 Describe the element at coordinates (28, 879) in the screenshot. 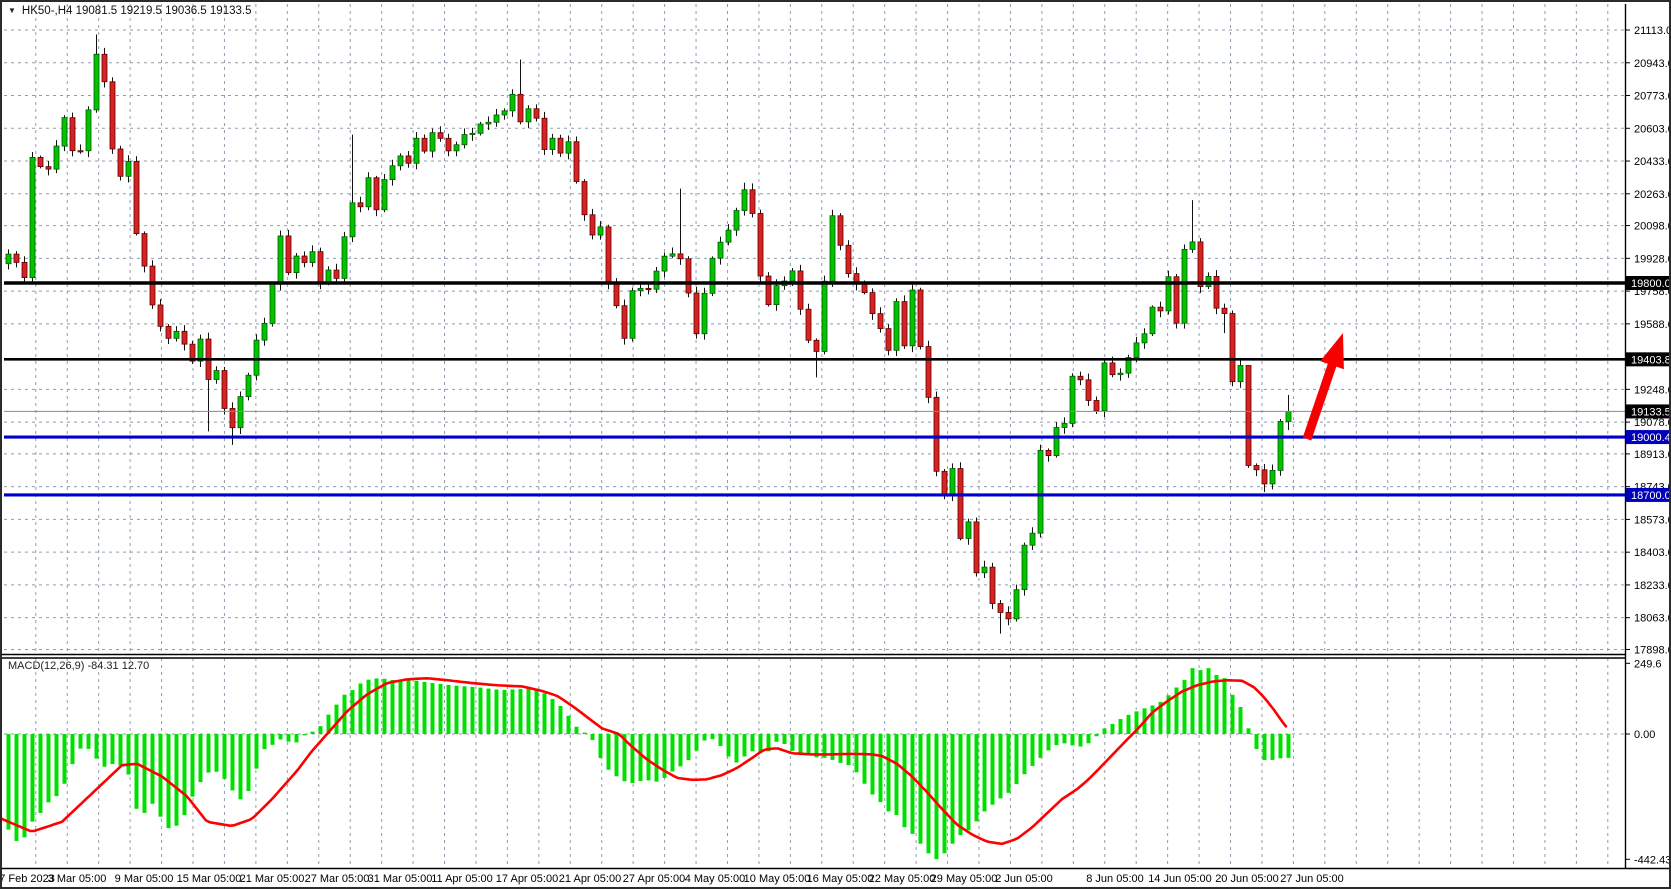

I see `time-tick-label: 27 Feb 2023` at that location.